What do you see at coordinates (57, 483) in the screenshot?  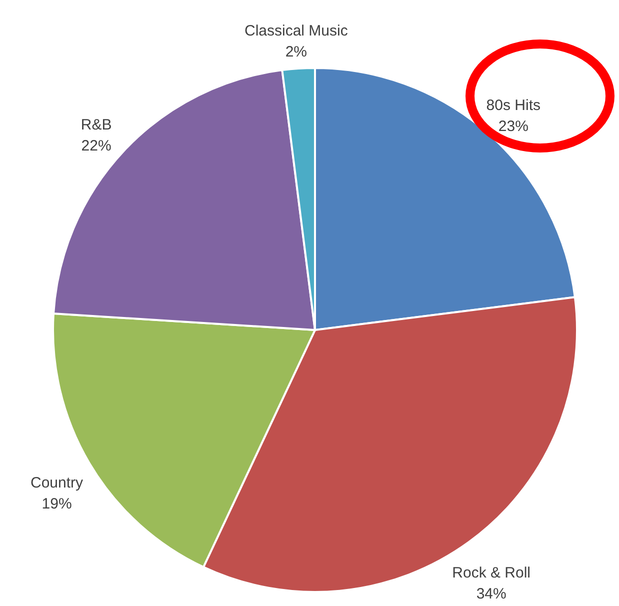 I see `slice-label: Country` at bounding box center [57, 483].